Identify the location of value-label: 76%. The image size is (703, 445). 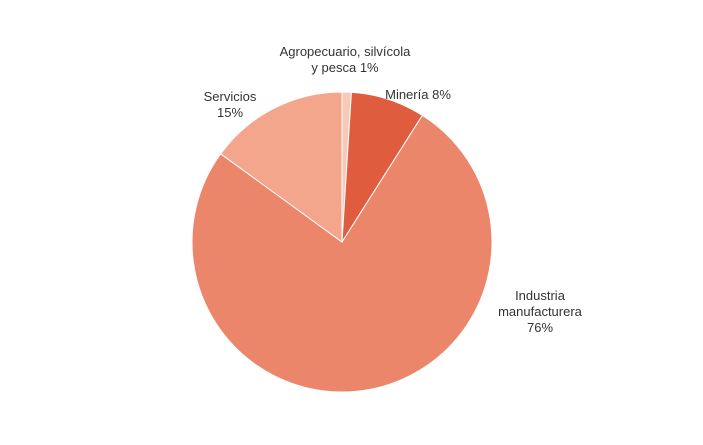
(540, 327).